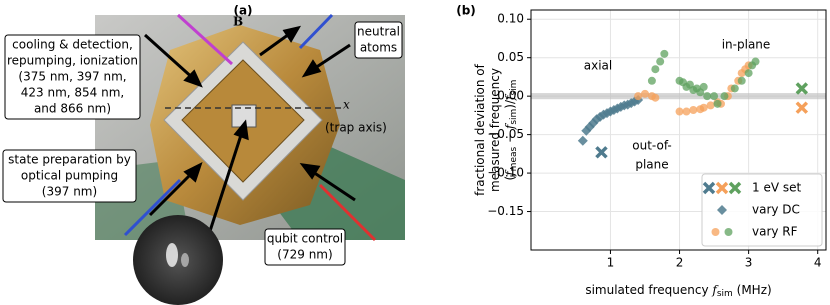 This screenshot has width=830, height=305. Describe the element at coordinates (680, 263) in the screenshot. I see `x-tick-label: 2` at that location.